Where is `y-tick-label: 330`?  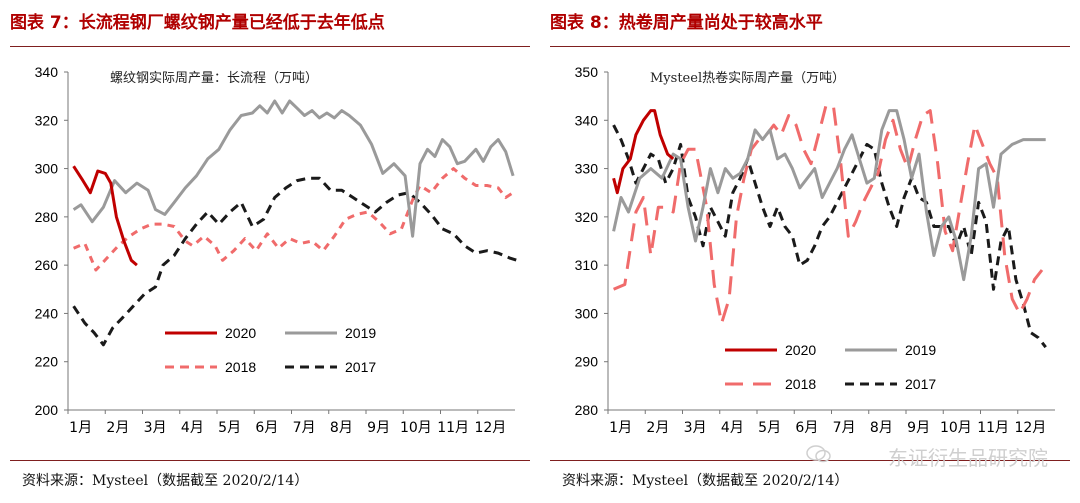
y-tick-label: 330 is located at coordinates (587, 169).